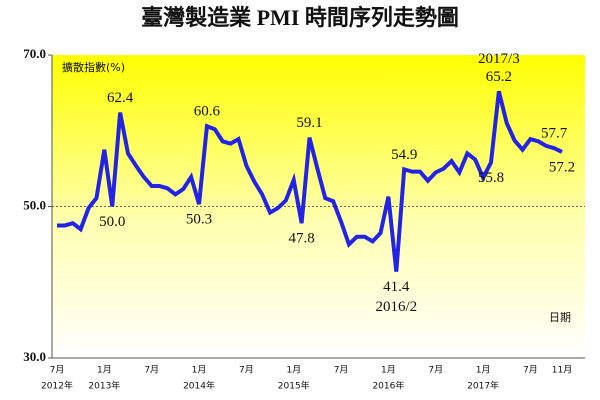 This screenshot has width=600, height=400. I want to click on x-year-label: 2014年, so click(199, 386).